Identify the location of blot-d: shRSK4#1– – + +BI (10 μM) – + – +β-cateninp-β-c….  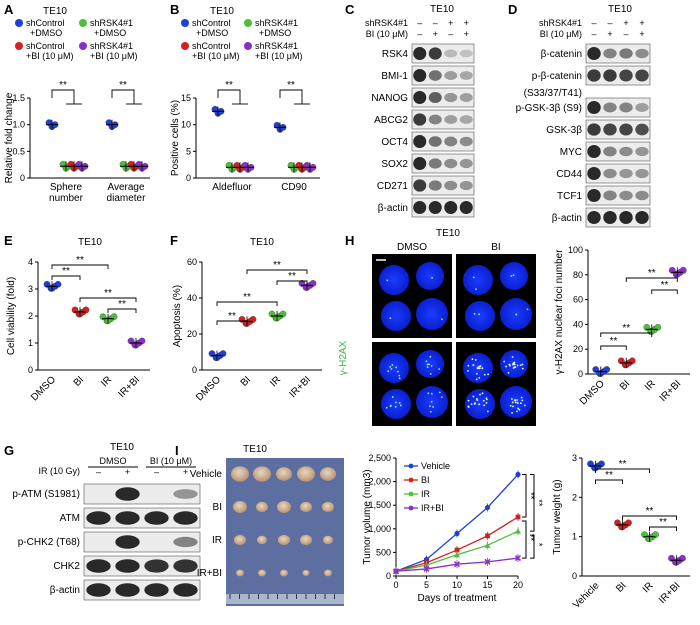
(583, 123).